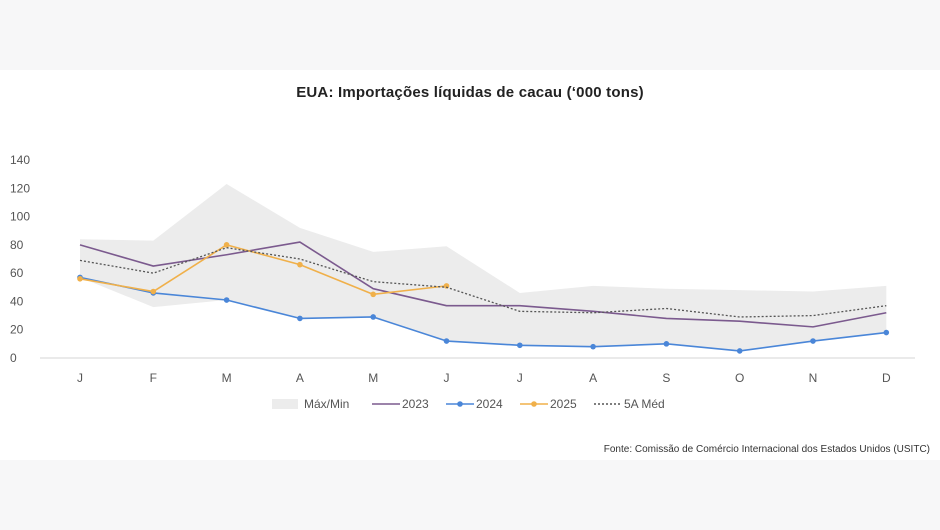 Image resolution: width=940 pixels, height=530 pixels. What do you see at coordinates (534, 404) in the screenshot?
I see `legend-marker-2025` at bounding box center [534, 404].